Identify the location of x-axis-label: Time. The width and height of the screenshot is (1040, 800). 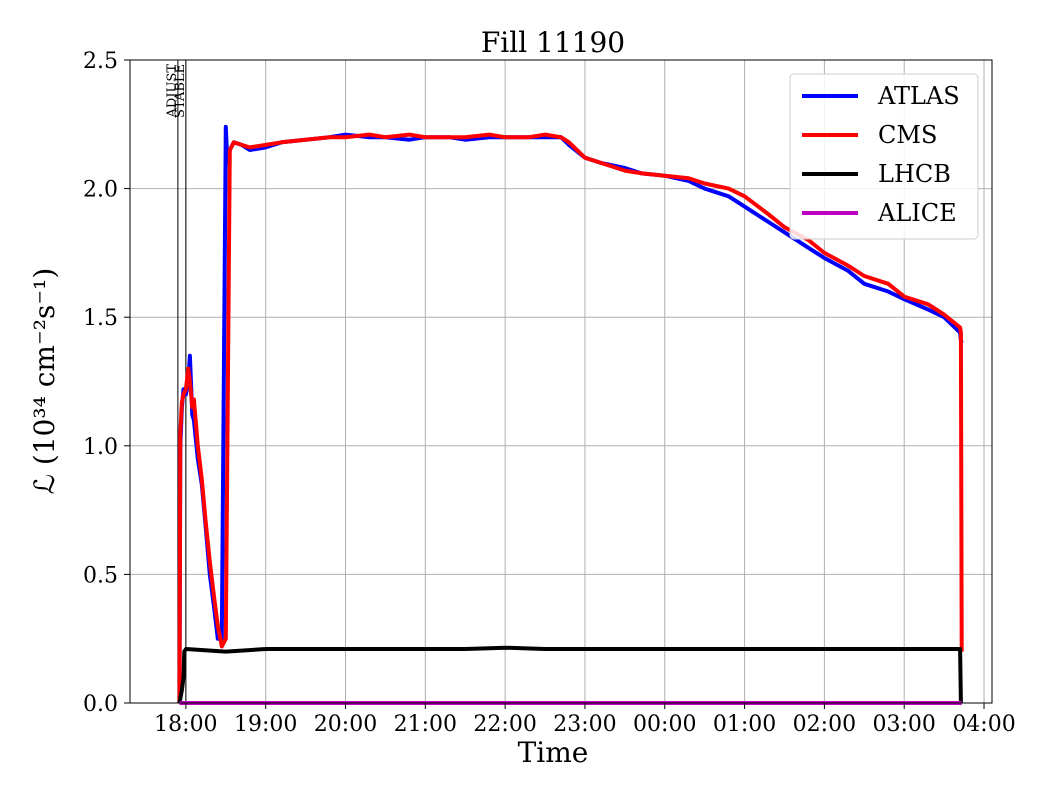
(553, 752).